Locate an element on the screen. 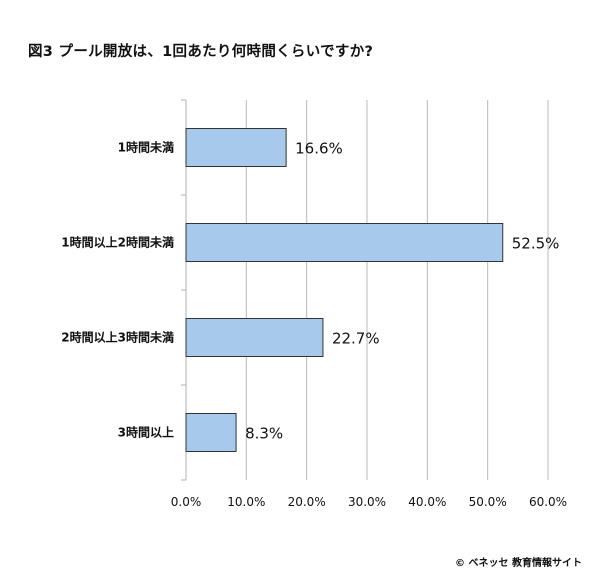 This screenshot has width=600, height=585. copyright-notice: © ベネッセ 教育情報サイト is located at coordinates (518, 563).